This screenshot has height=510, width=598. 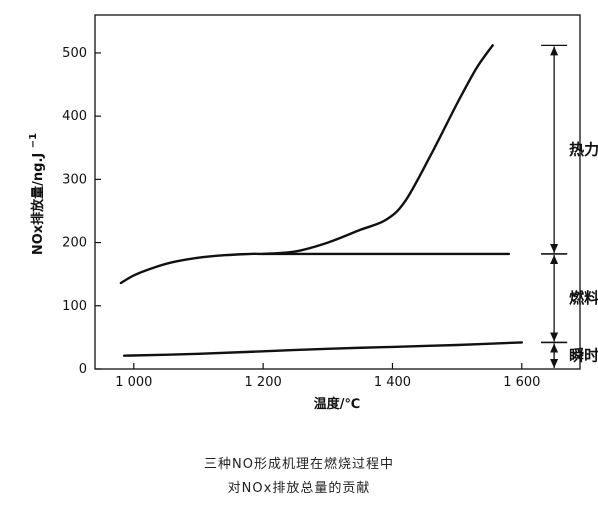 I want to click on y-tick-label: 300, so click(x=74, y=179).